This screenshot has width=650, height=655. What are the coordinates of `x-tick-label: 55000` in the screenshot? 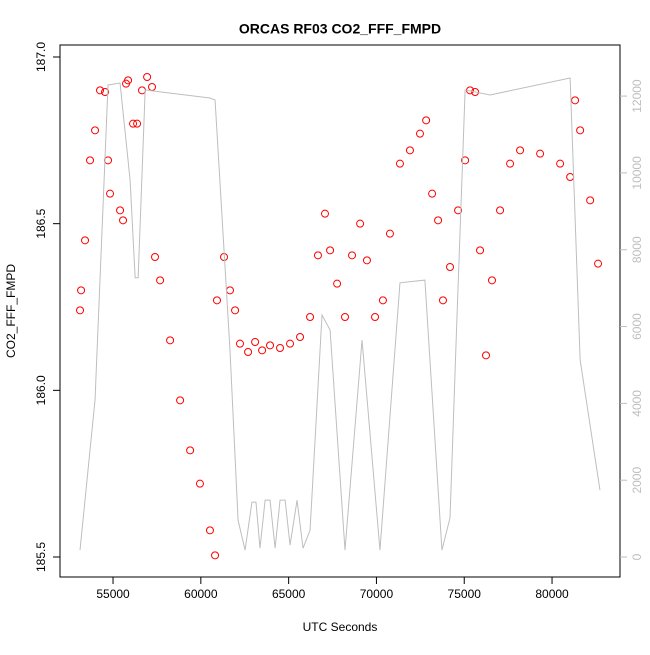 It's located at (113, 594).